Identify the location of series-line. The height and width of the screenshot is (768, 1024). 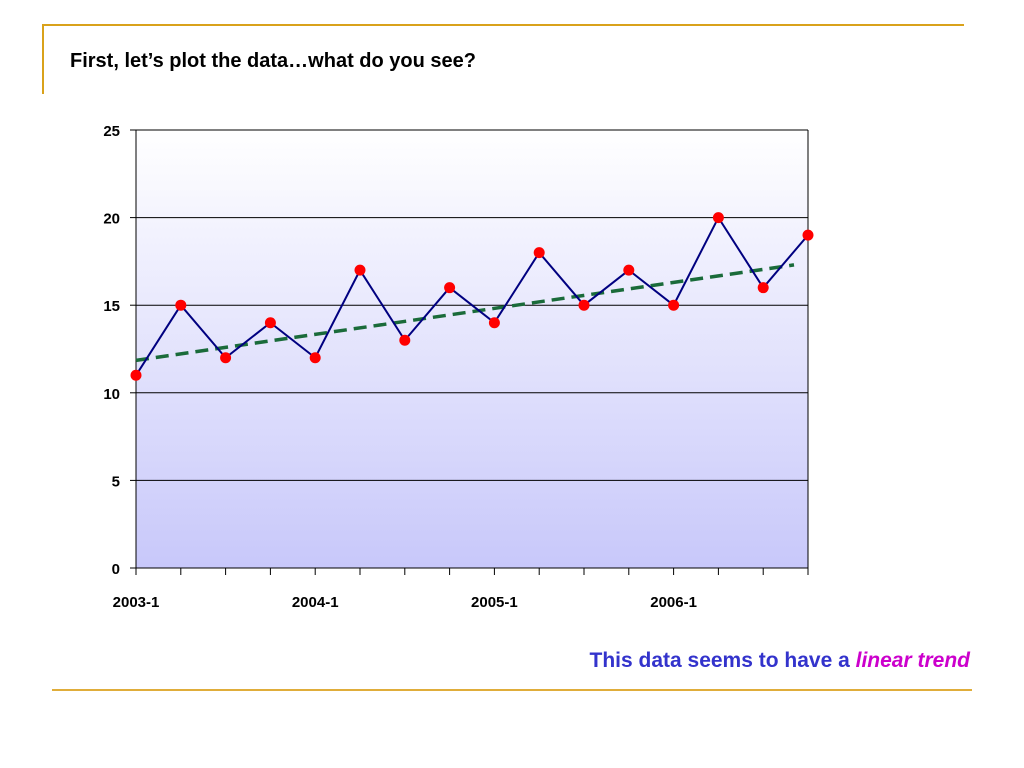
(472, 295).